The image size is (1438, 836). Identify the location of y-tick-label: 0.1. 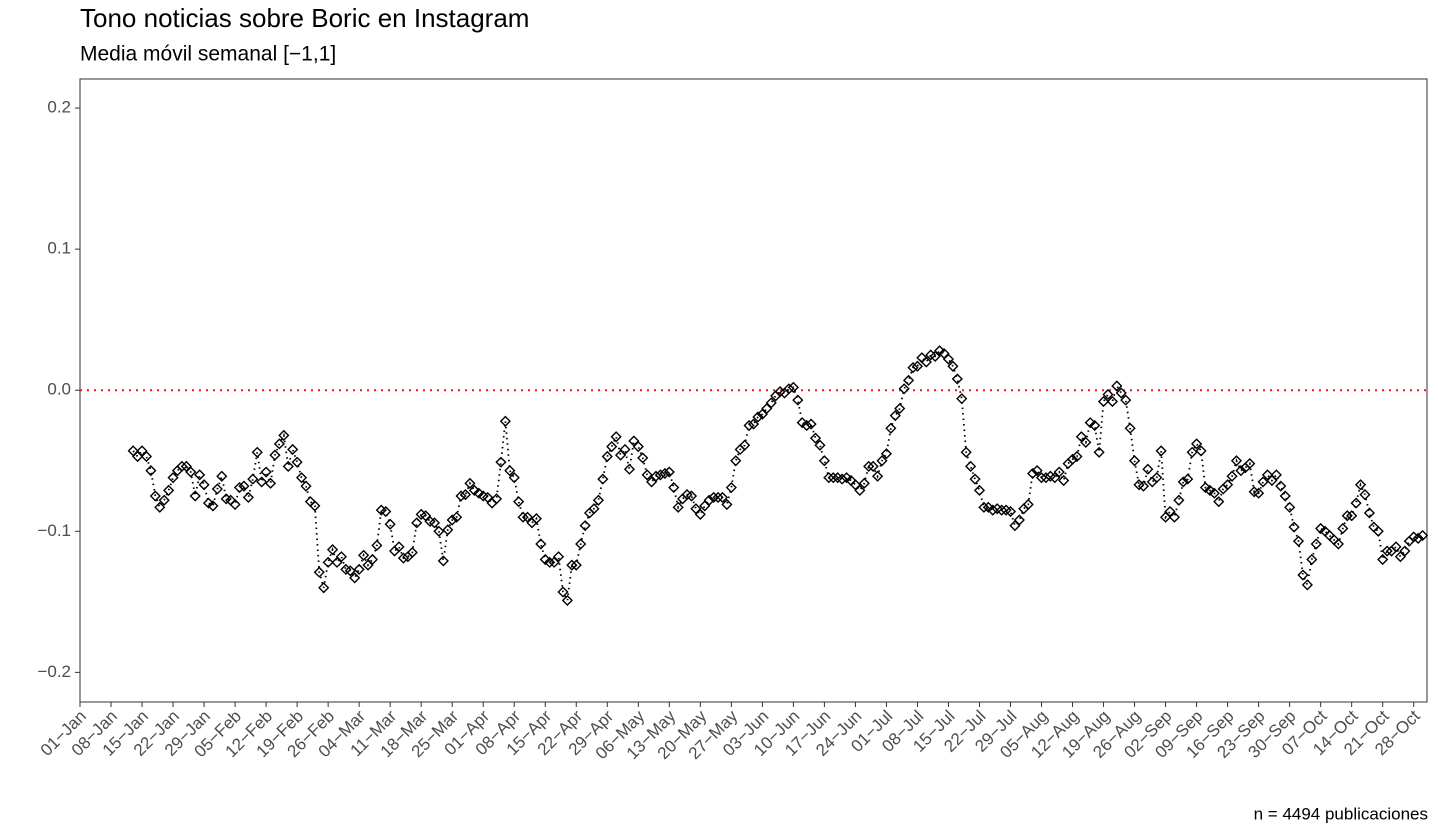
(59, 248).